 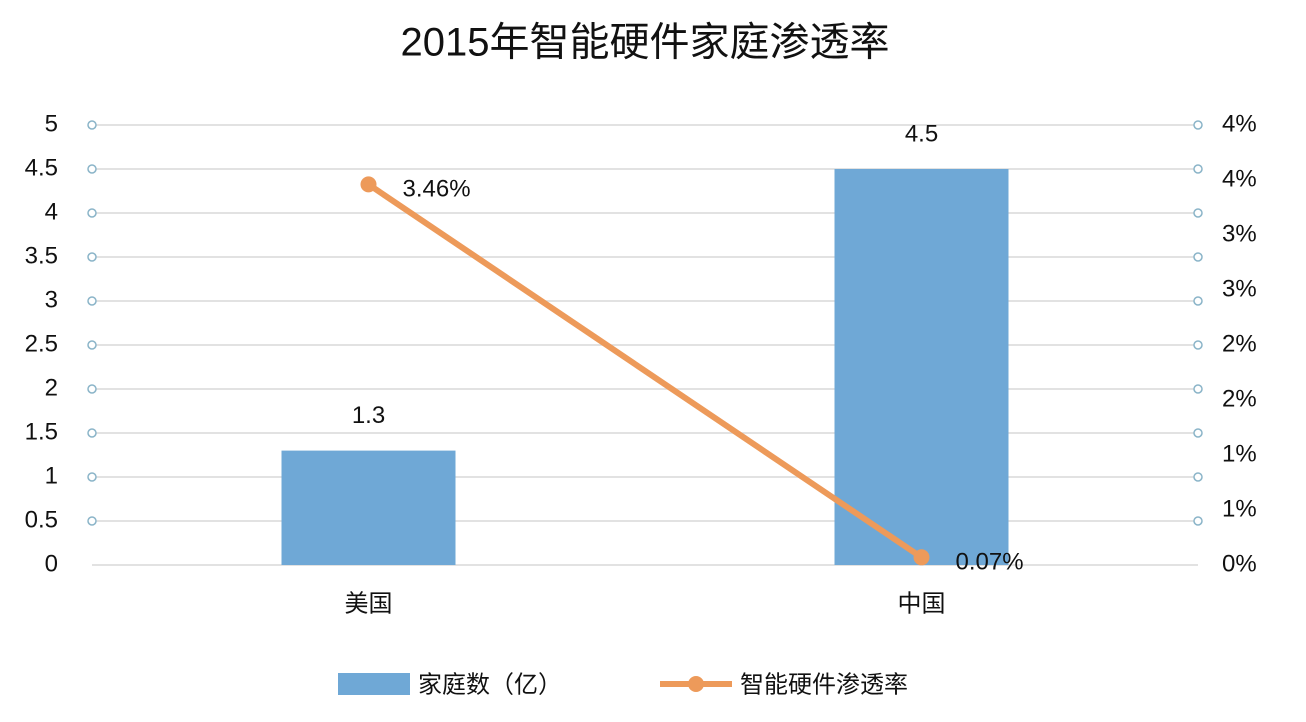 I want to click on y-tick-label: 4.5, so click(x=41, y=167).